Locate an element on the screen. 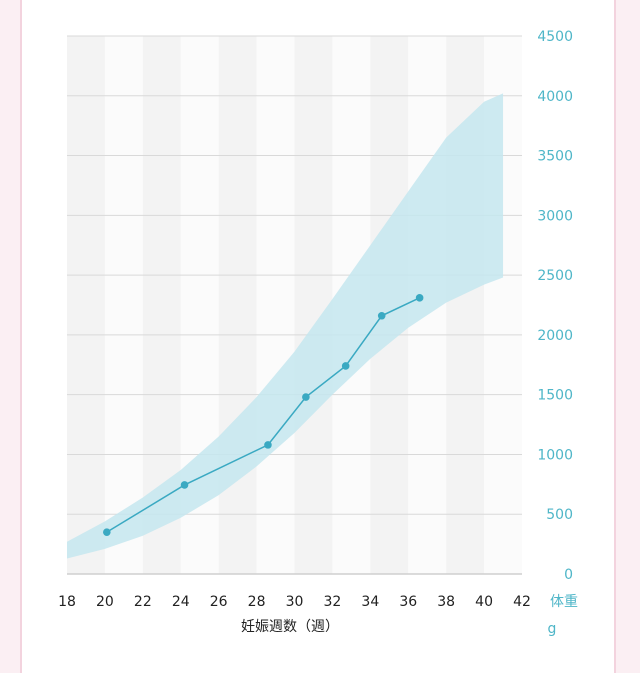 This screenshot has width=640, height=673. y-tick-label: 3500 is located at coordinates (555, 157).